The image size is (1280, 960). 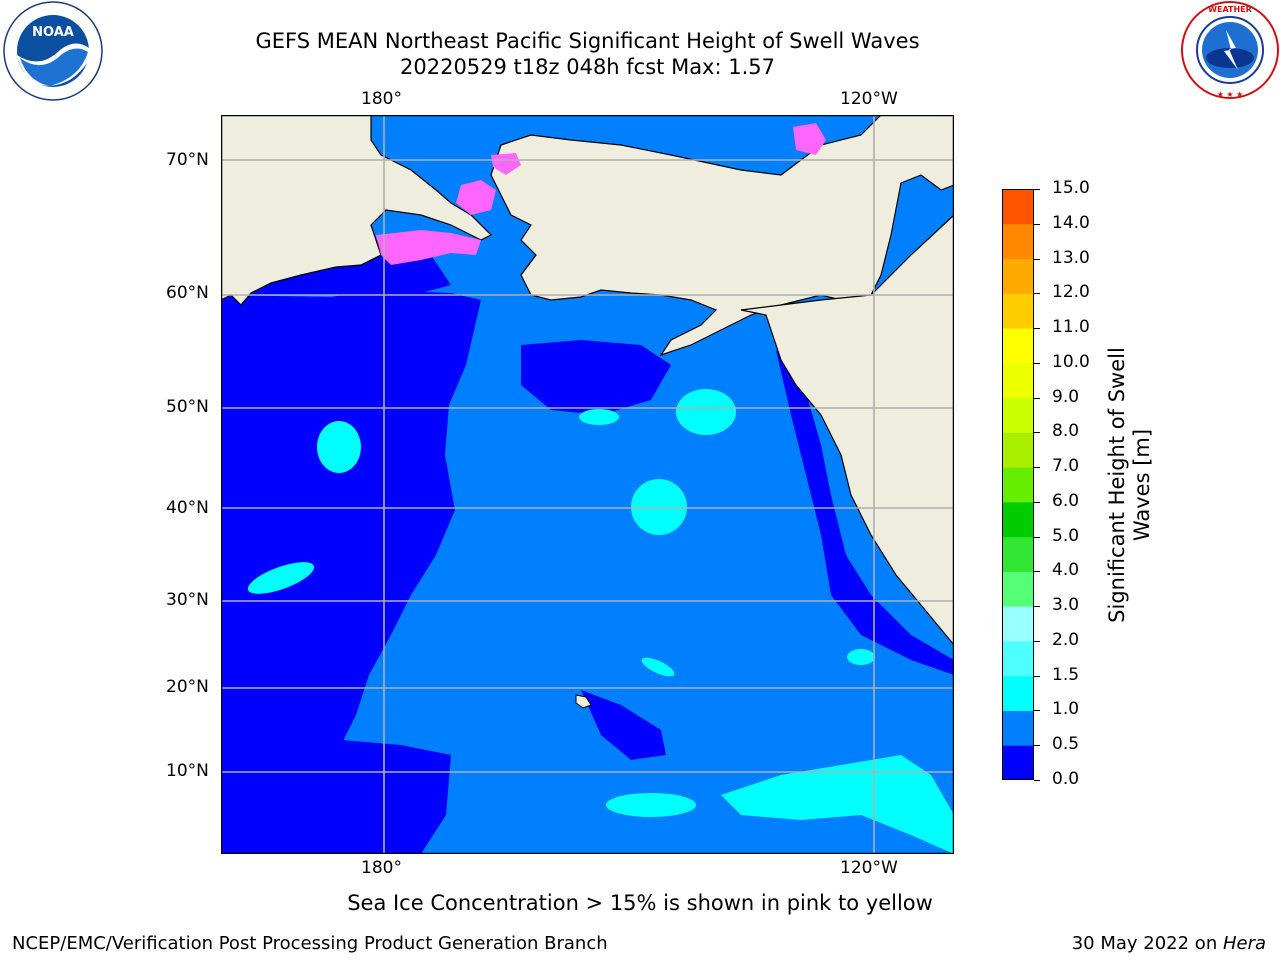 What do you see at coordinates (1066, 466) in the screenshot?
I see `colorbar-tick-label: 7.0` at bounding box center [1066, 466].